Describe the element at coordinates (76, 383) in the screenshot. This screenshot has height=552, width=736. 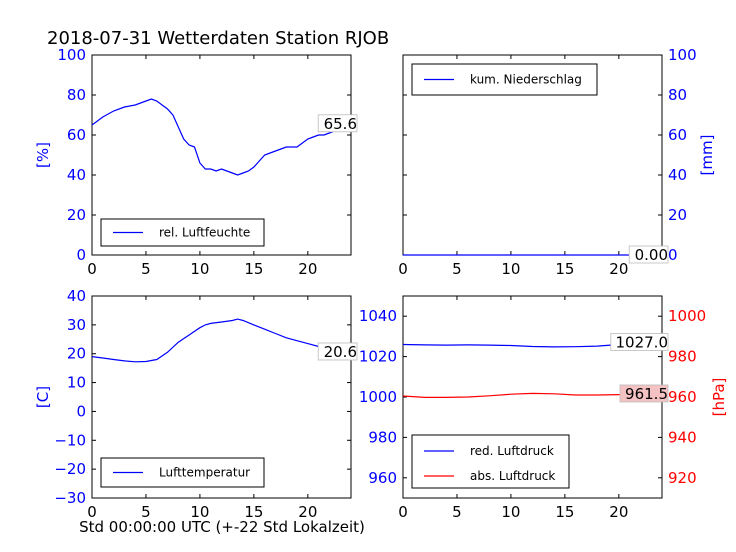
I see `y-tick-label: 10` at that location.